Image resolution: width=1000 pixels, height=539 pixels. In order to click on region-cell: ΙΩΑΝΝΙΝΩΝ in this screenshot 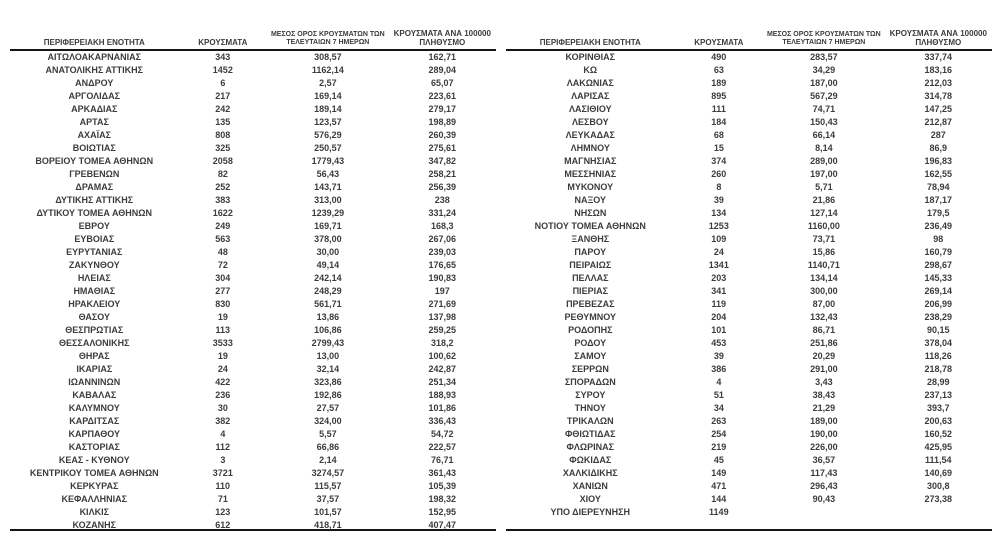, I will do `click(94, 382)`.